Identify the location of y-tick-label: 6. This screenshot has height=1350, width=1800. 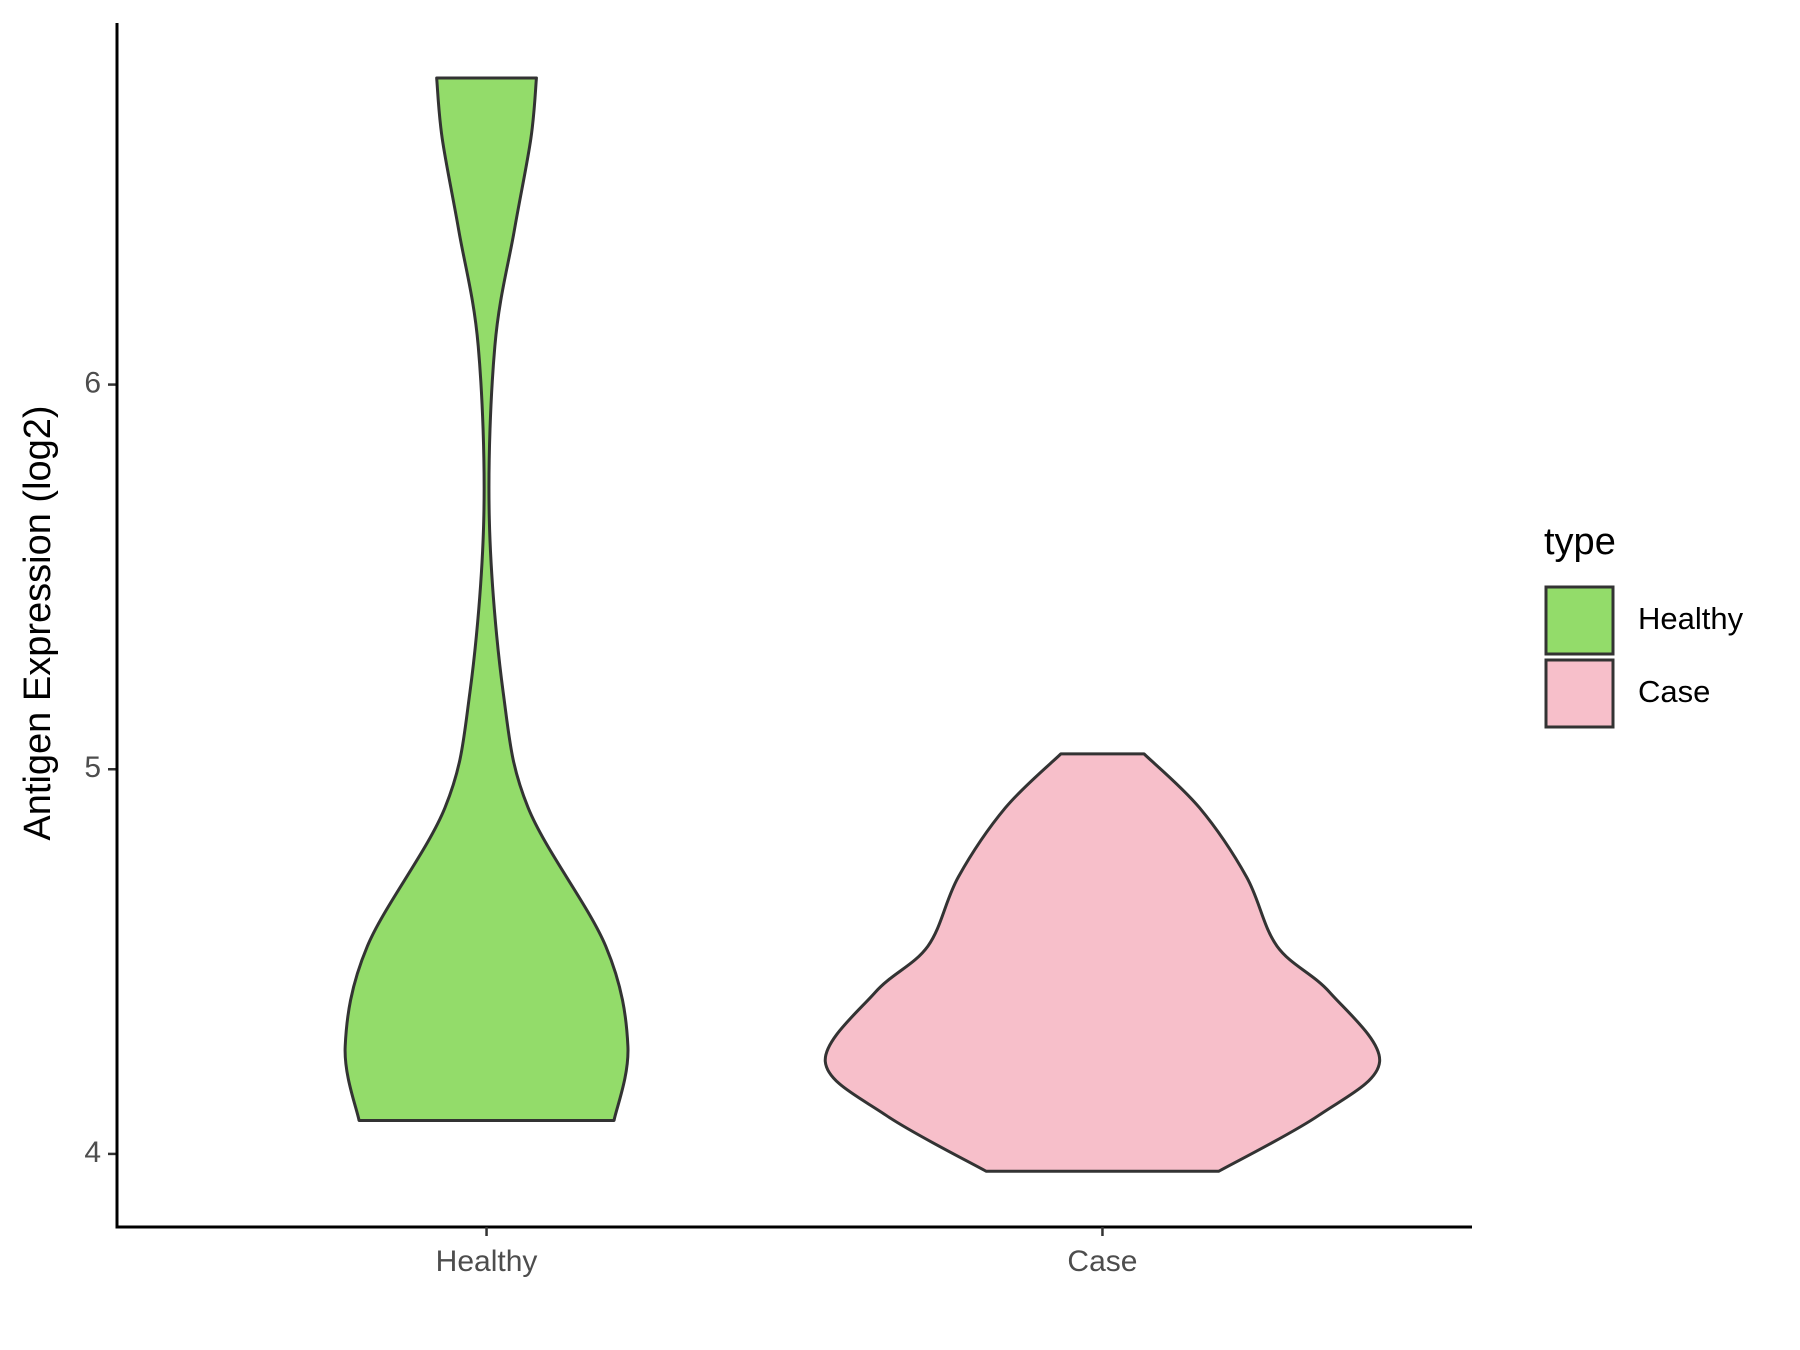
(92, 383).